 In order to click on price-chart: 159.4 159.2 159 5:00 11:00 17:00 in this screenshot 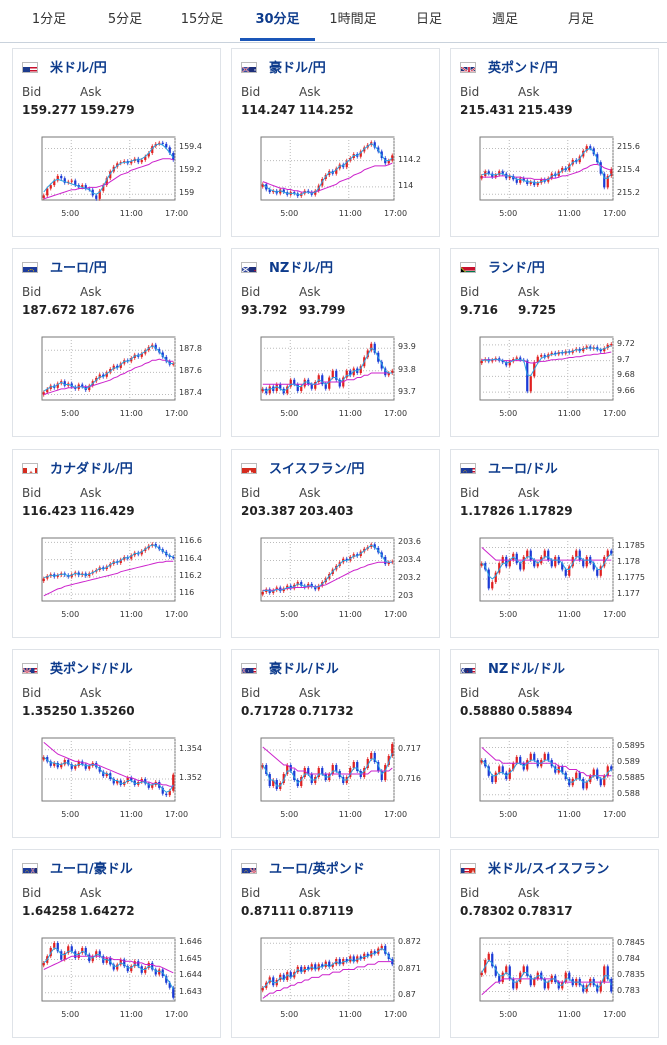, I will do `click(120, 178)`.